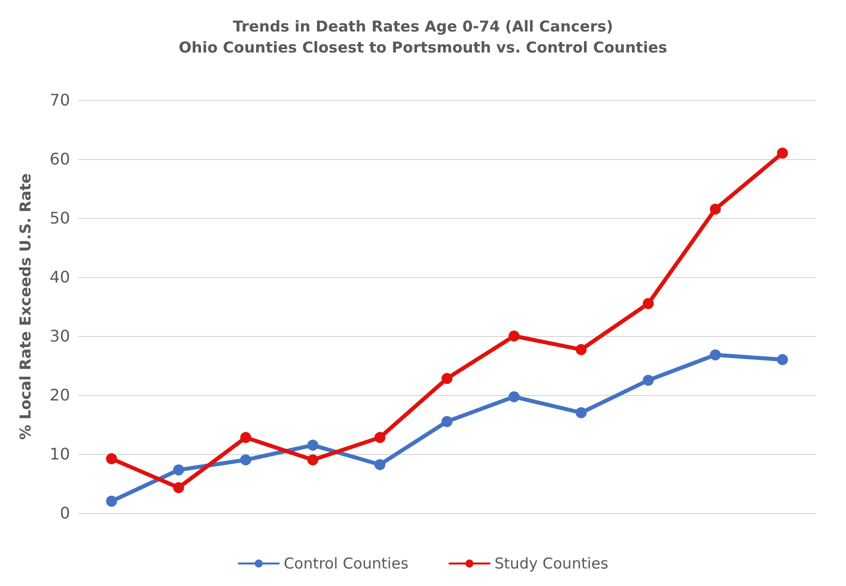  I want to click on y-tick-label: 10, so click(60, 454).